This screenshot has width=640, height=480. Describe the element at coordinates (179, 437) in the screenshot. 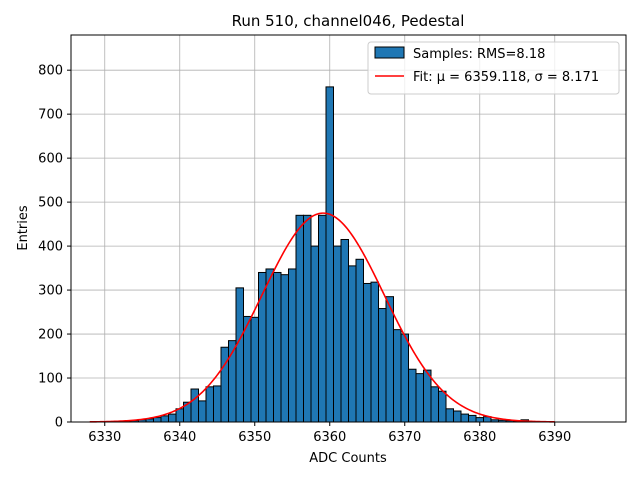

I see `x-tick-label: 6340` at that location.